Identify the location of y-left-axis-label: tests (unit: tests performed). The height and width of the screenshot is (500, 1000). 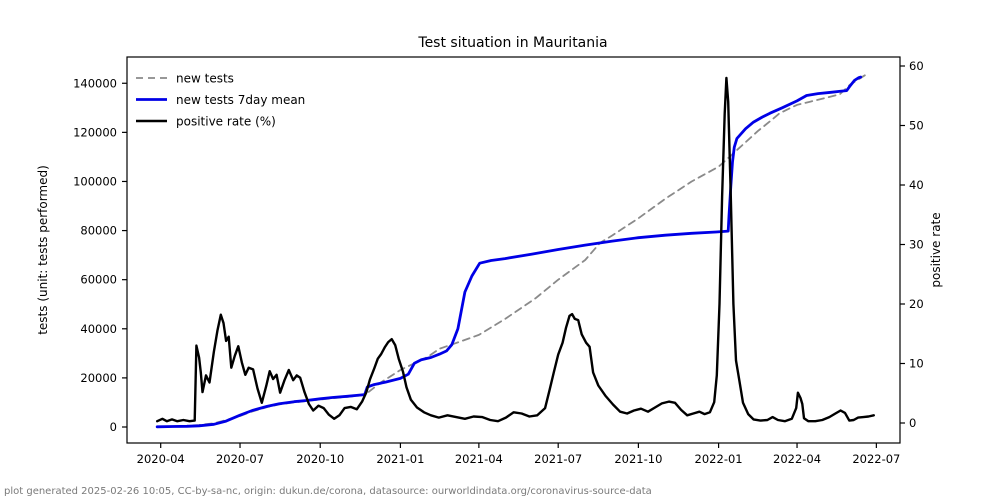
(43, 250).